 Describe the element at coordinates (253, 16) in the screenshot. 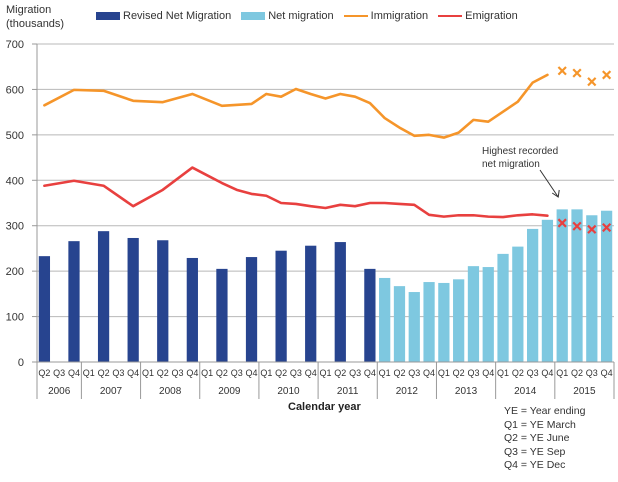

I see `legend-swatch-net-migration` at that location.